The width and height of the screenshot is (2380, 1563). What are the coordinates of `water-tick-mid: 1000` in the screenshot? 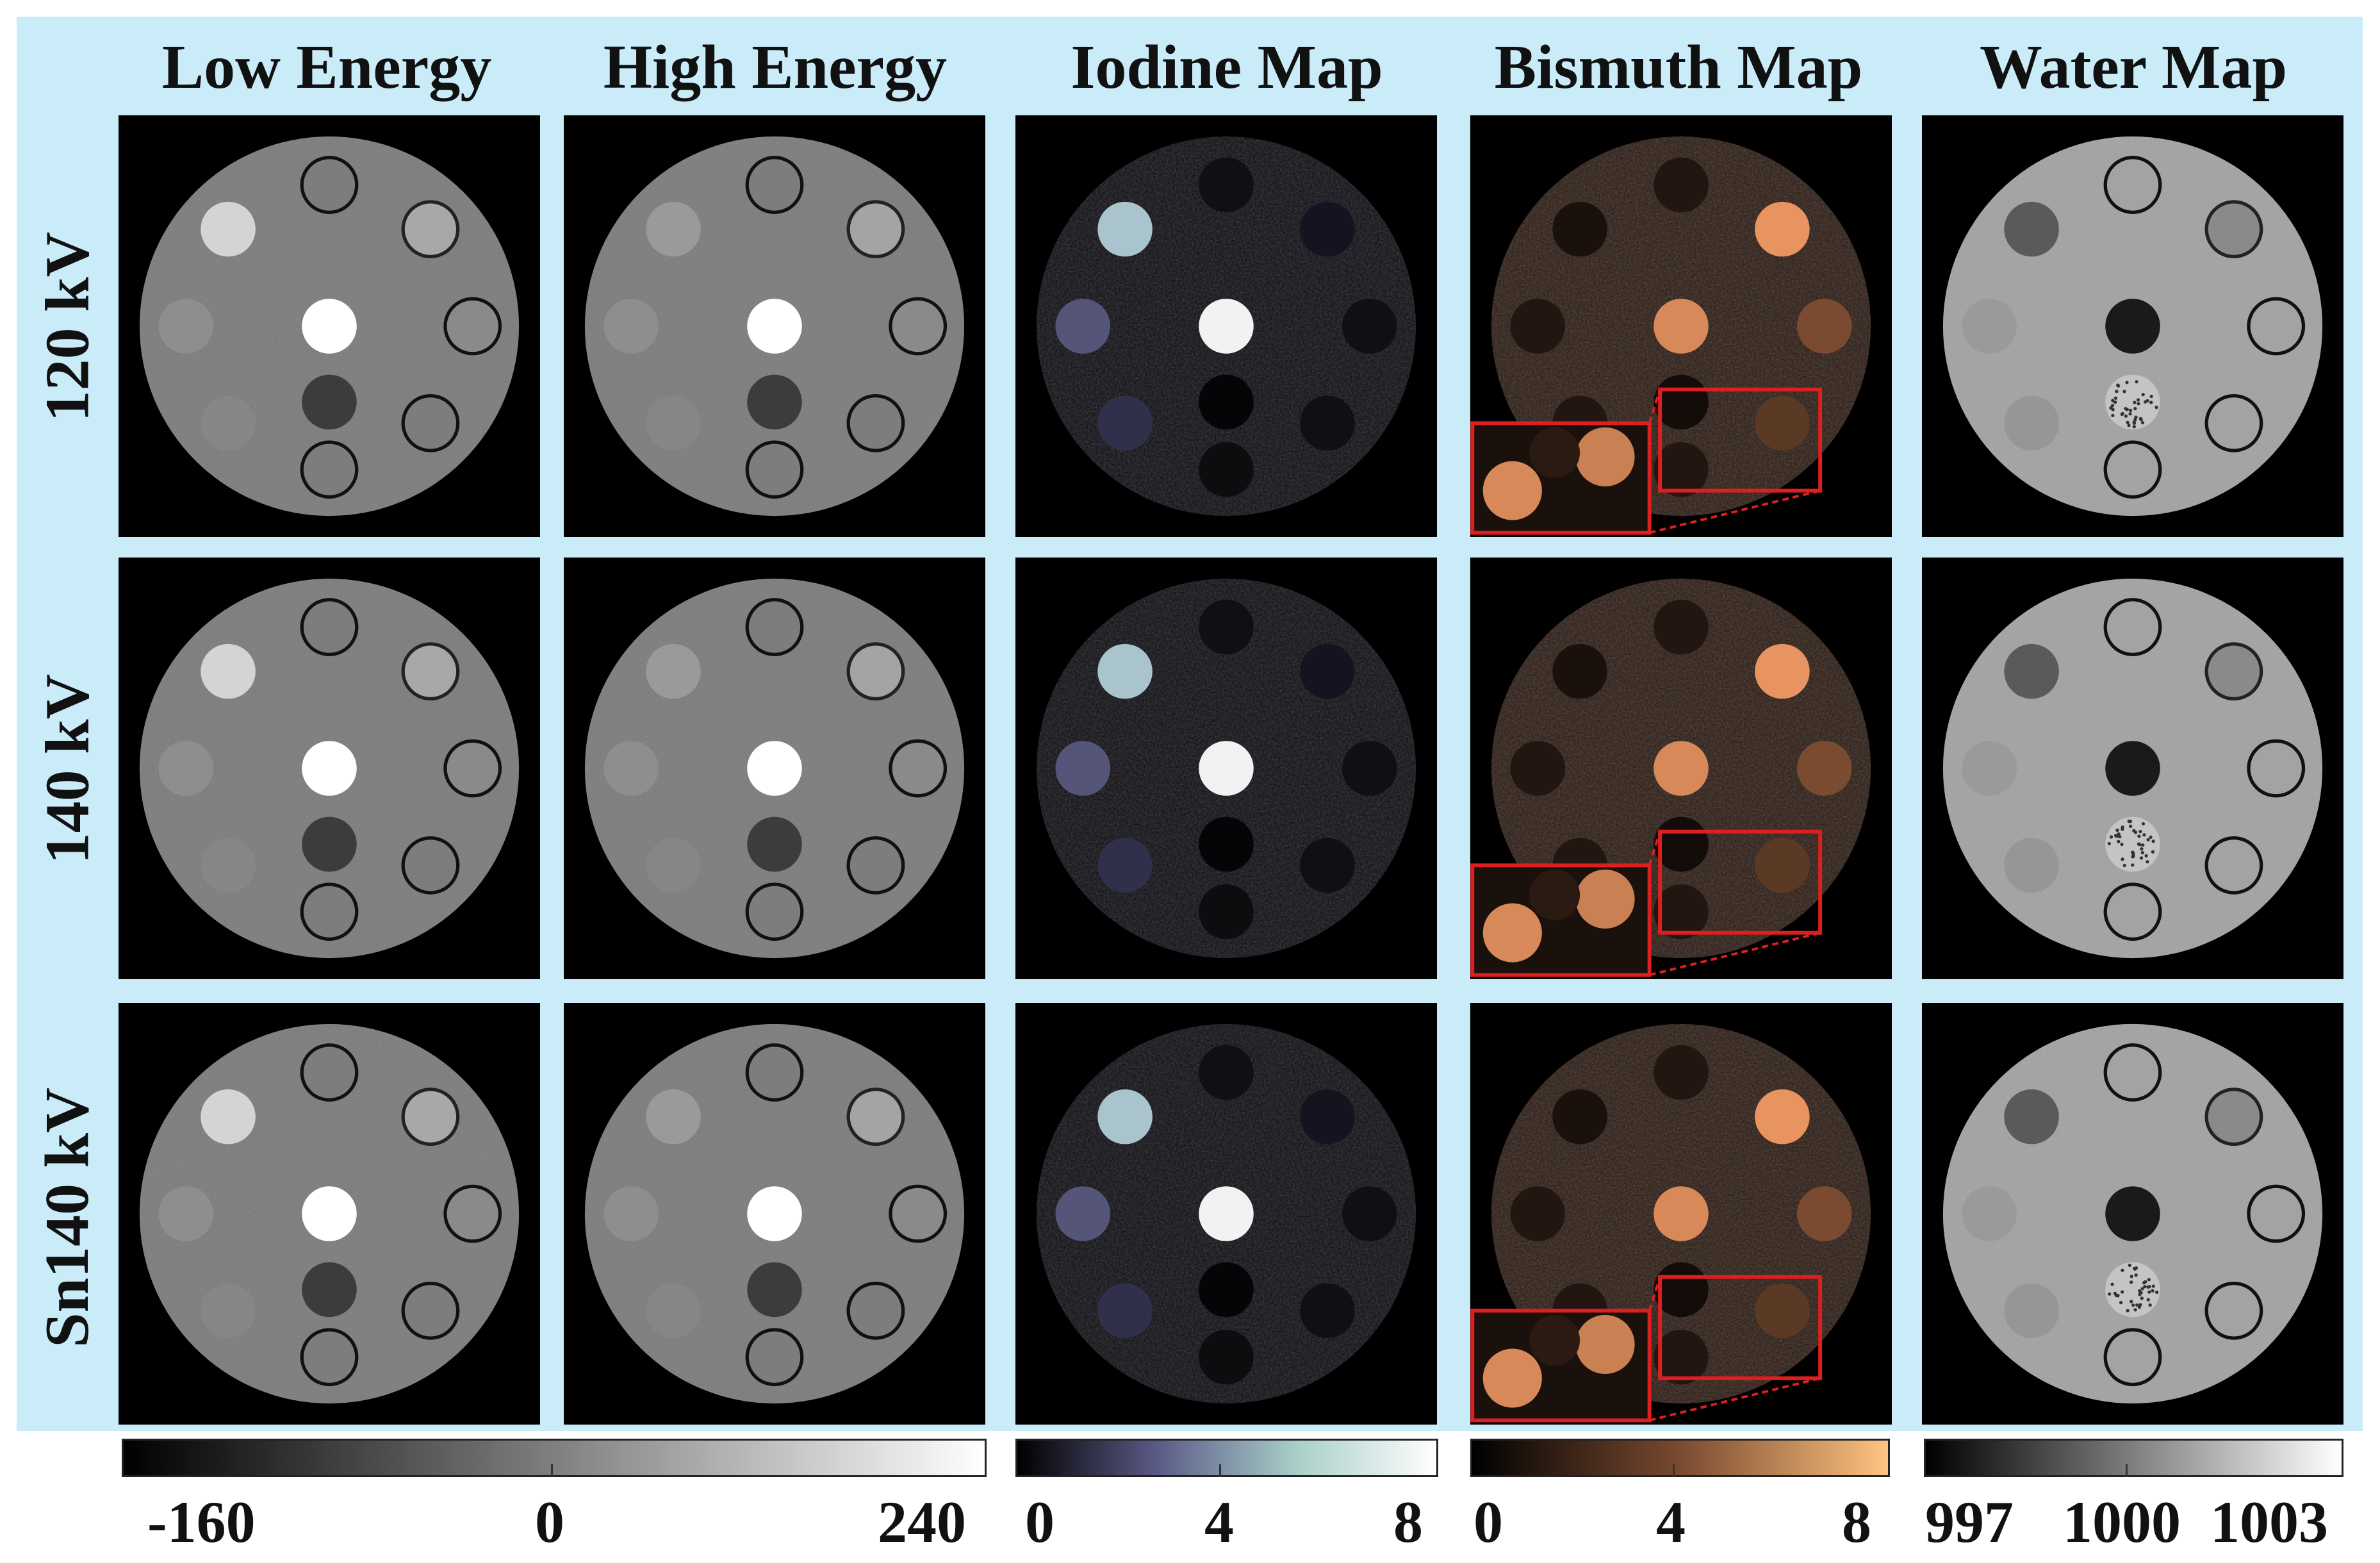 It's located at (2122, 1522).